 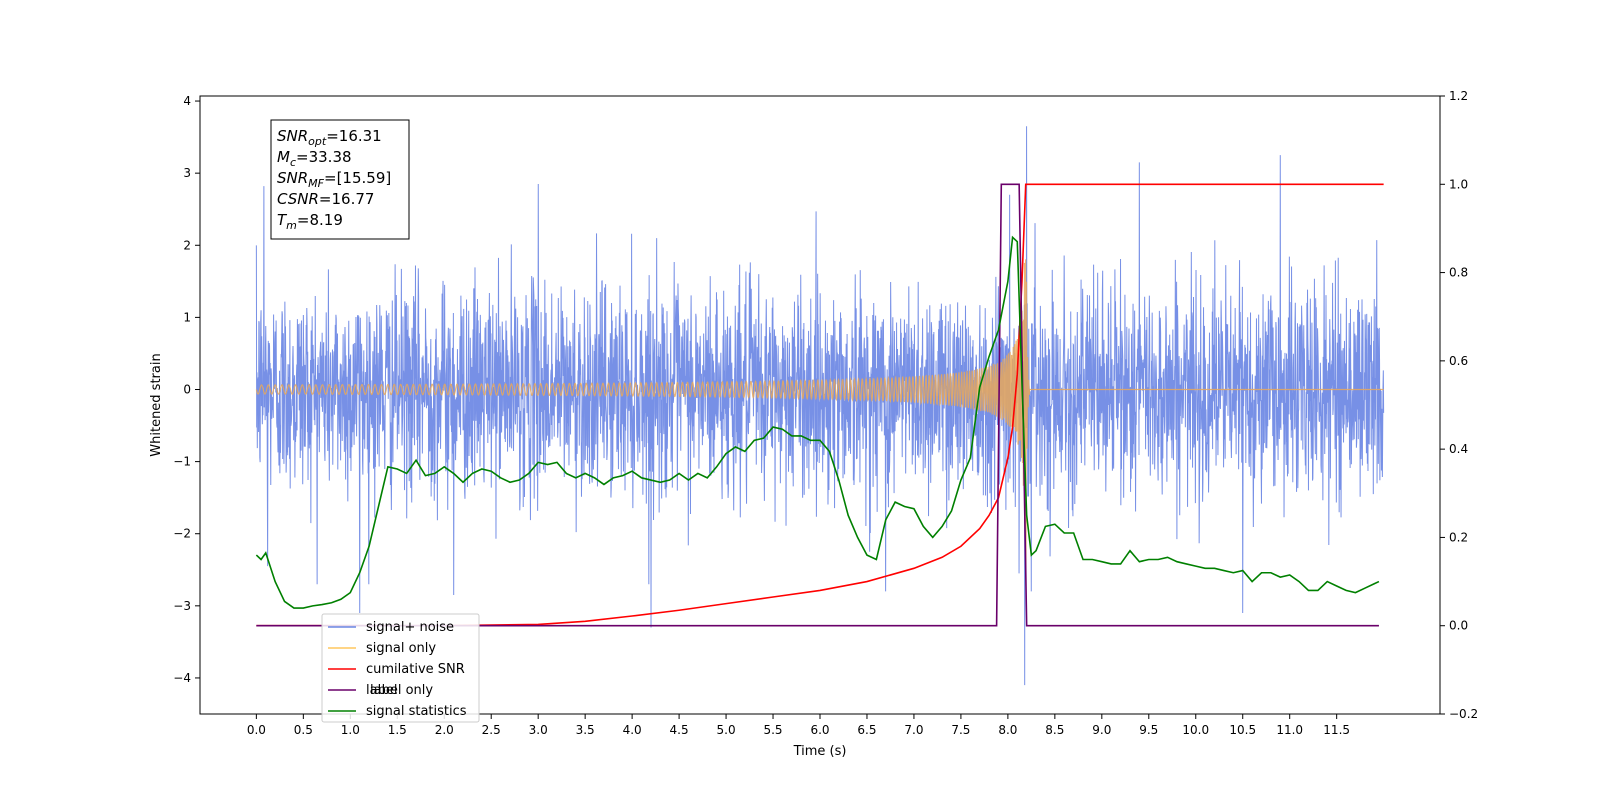 I want to click on y-tick-label: 0, so click(x=187, y=389).